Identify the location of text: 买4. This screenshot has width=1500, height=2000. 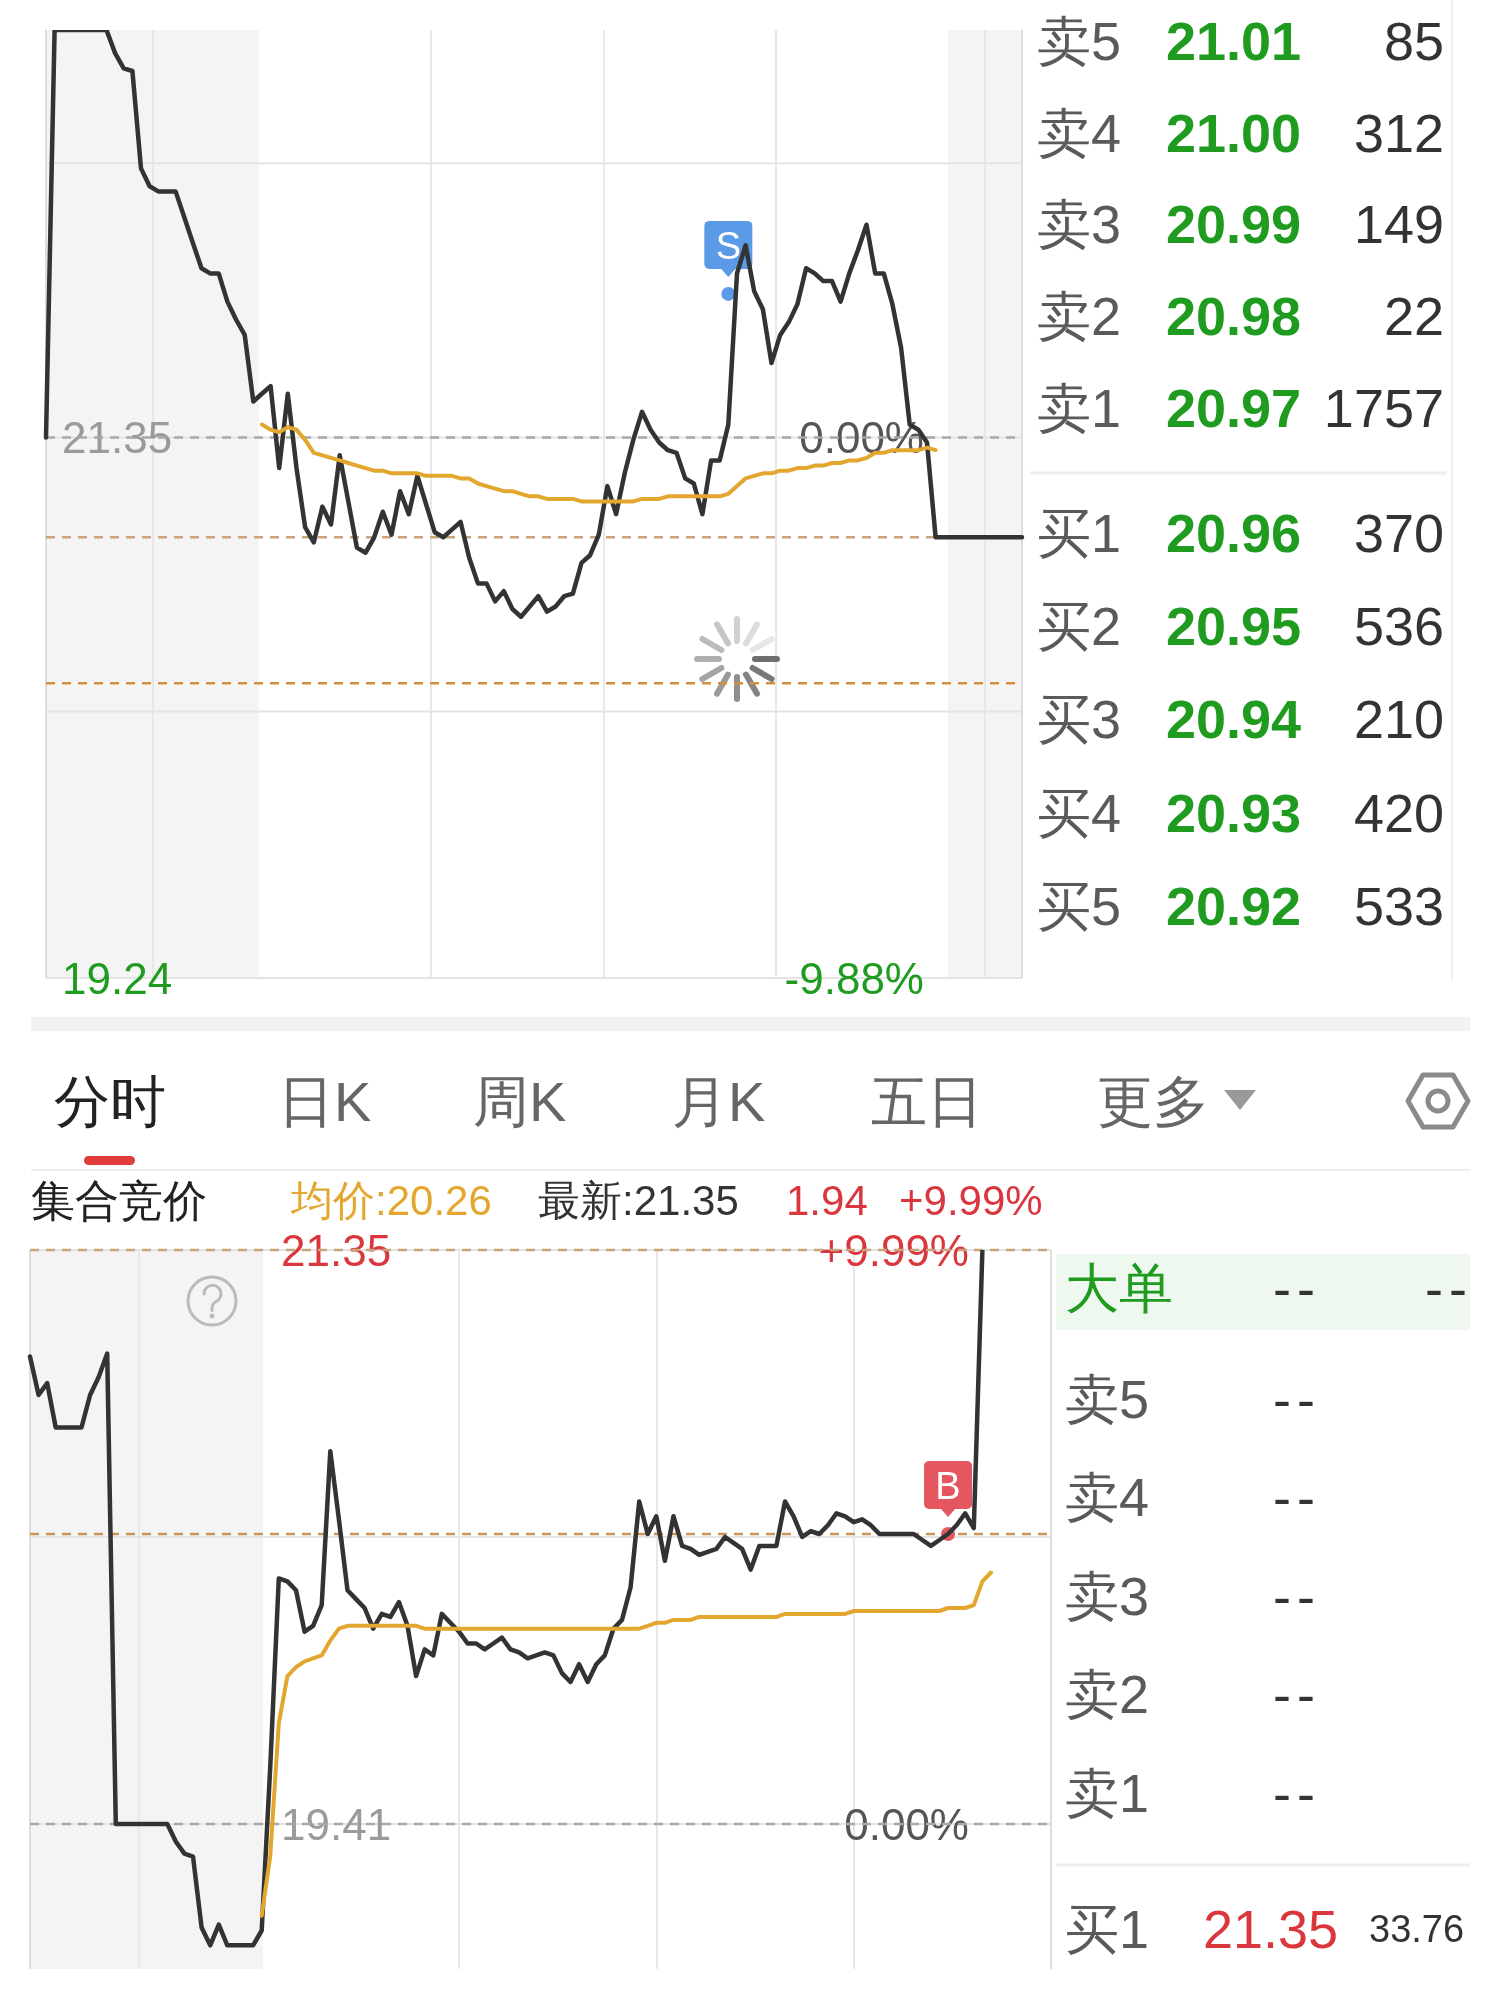
(1079, 812).